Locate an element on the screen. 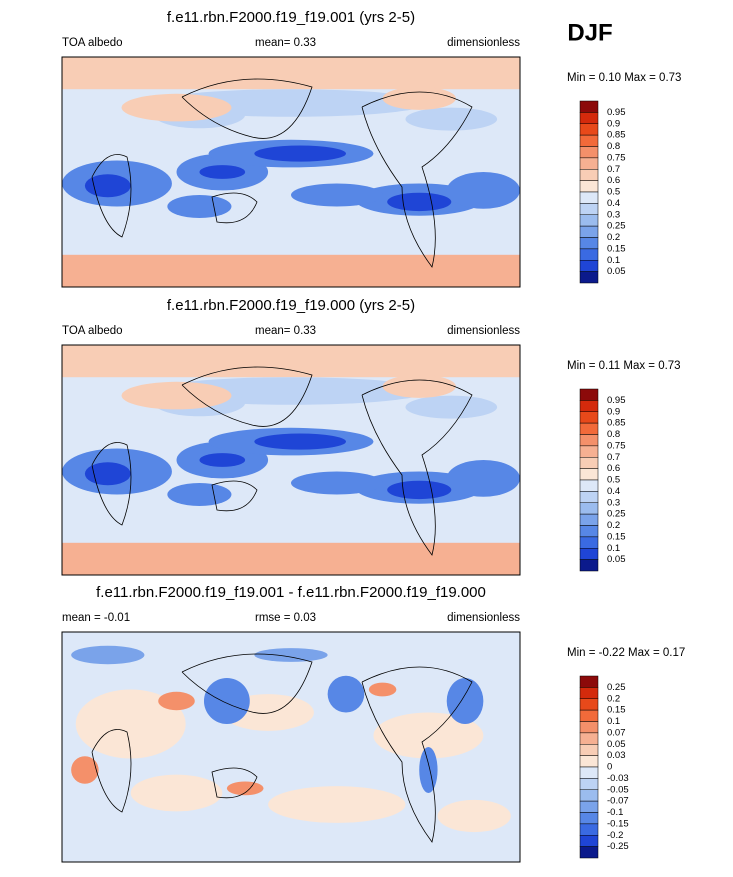 Image resolution: width=733 pixels, height=877 pixels. colorbar-label: -0.07 is located at coordinates (618, 801).